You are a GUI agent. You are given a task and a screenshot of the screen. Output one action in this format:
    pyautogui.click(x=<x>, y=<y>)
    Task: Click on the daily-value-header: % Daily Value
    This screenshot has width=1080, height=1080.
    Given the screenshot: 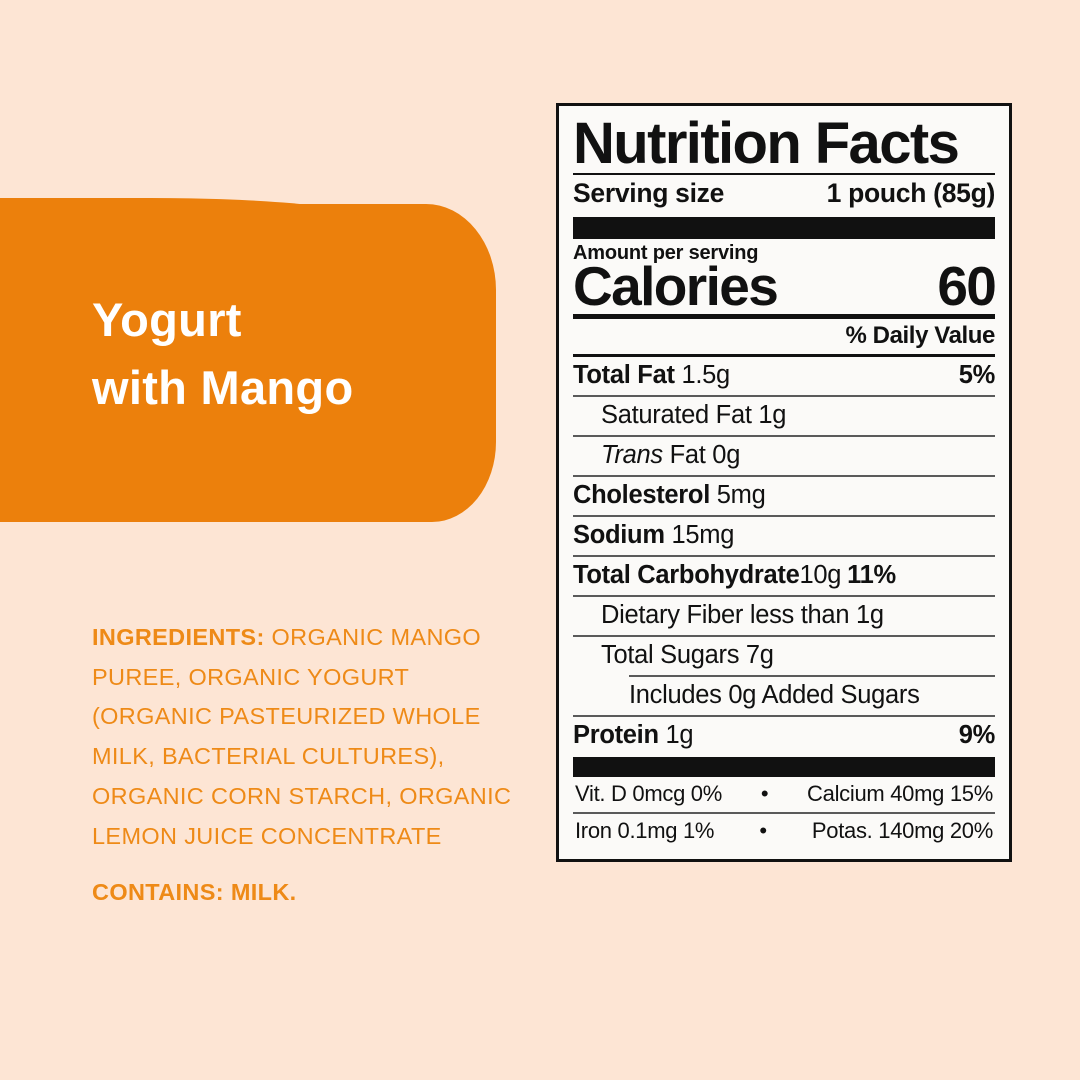 What is the action you would take?
    pyautogui.click(x=920, y=335)
    